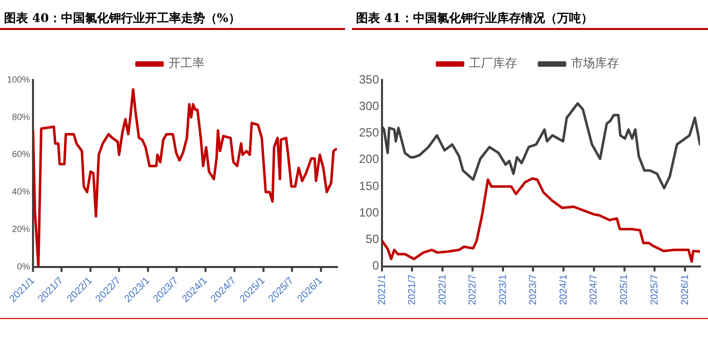 The image size is (708, 348). I want to click on x-tick-label: 2023/7, so click(533, 290).